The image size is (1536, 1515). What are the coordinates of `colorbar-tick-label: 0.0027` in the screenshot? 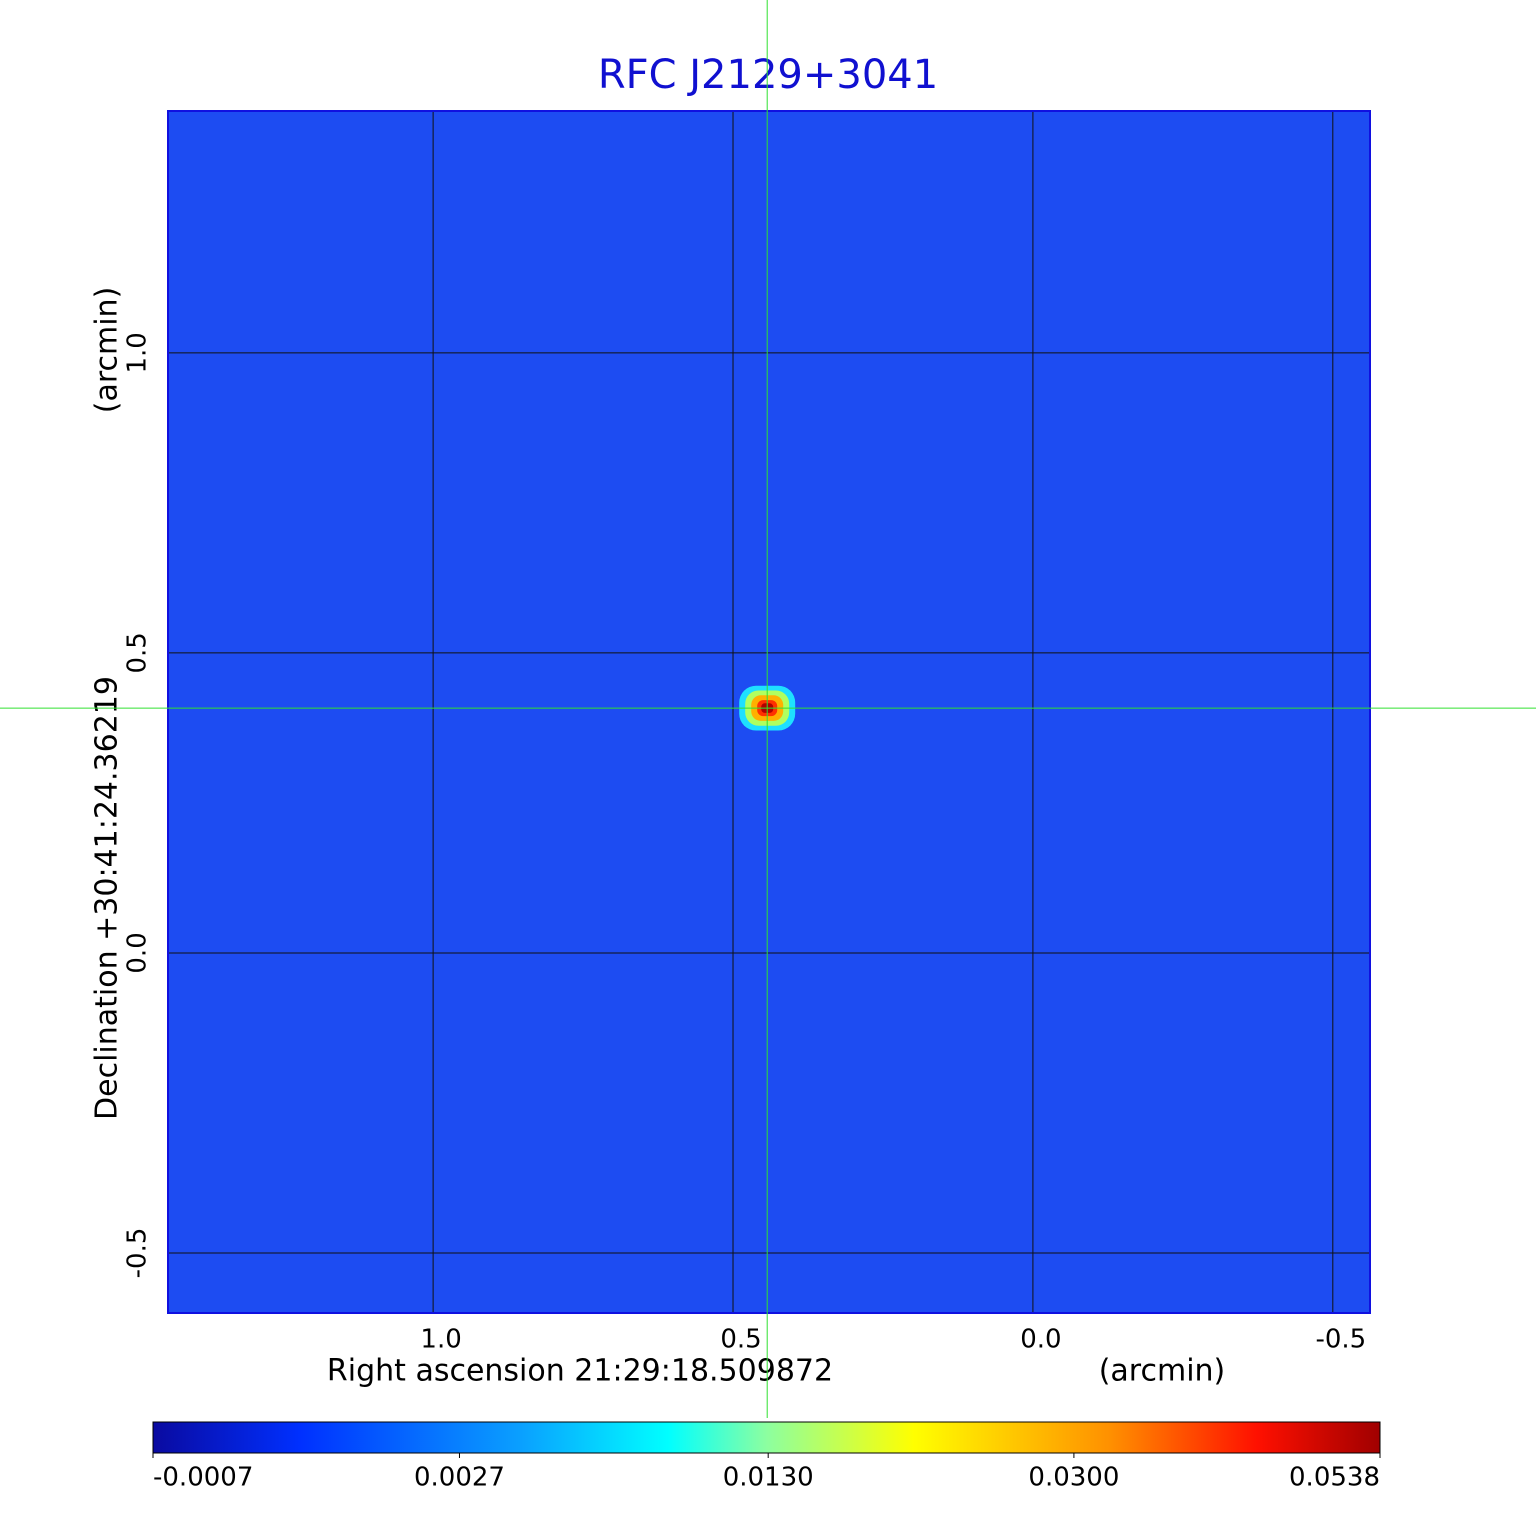 It's located at (459, 1478).